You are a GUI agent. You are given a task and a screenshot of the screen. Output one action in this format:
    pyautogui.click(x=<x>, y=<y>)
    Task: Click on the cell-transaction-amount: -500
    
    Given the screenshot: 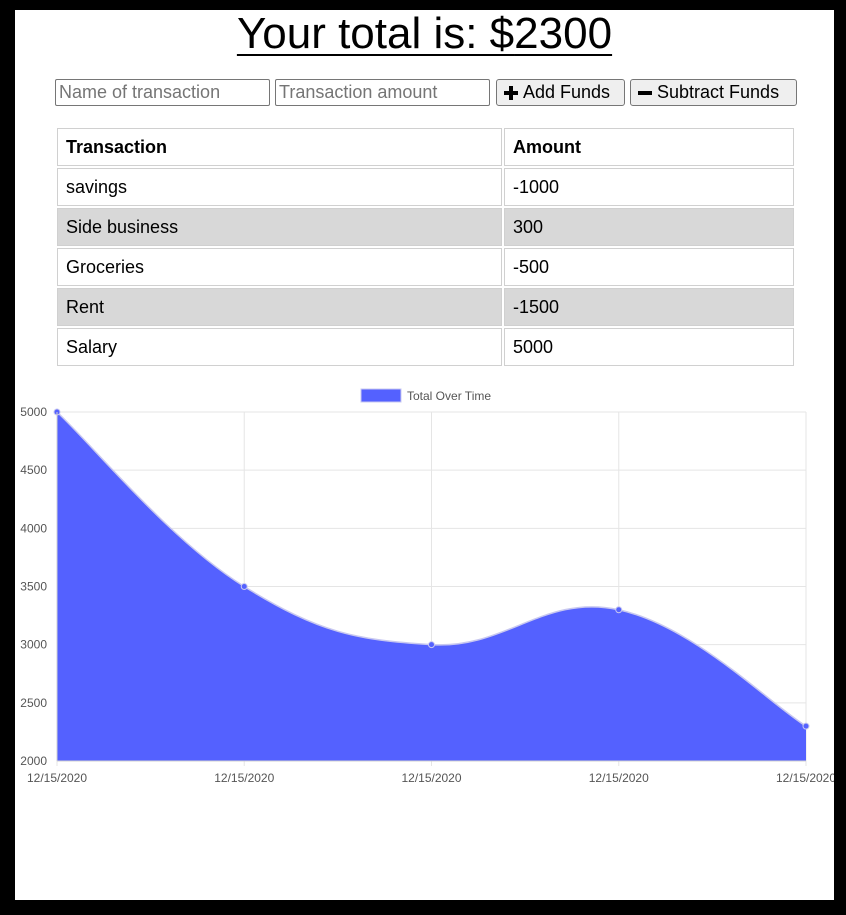 What is the action you would take?
    pyautogui.click(x=649, y=267)
    